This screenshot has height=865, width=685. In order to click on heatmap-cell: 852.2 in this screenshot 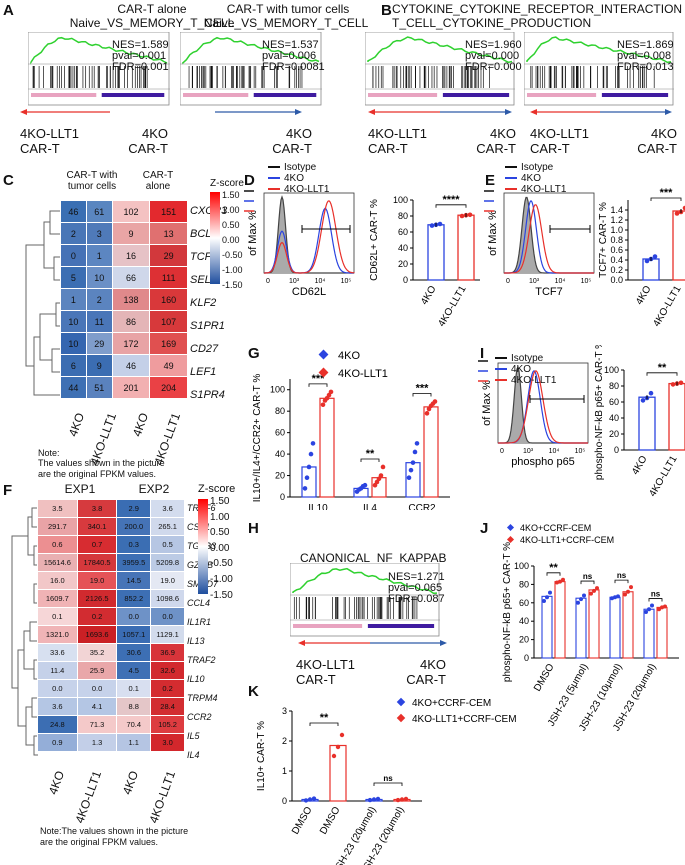, I will do `click(134, 598)`.